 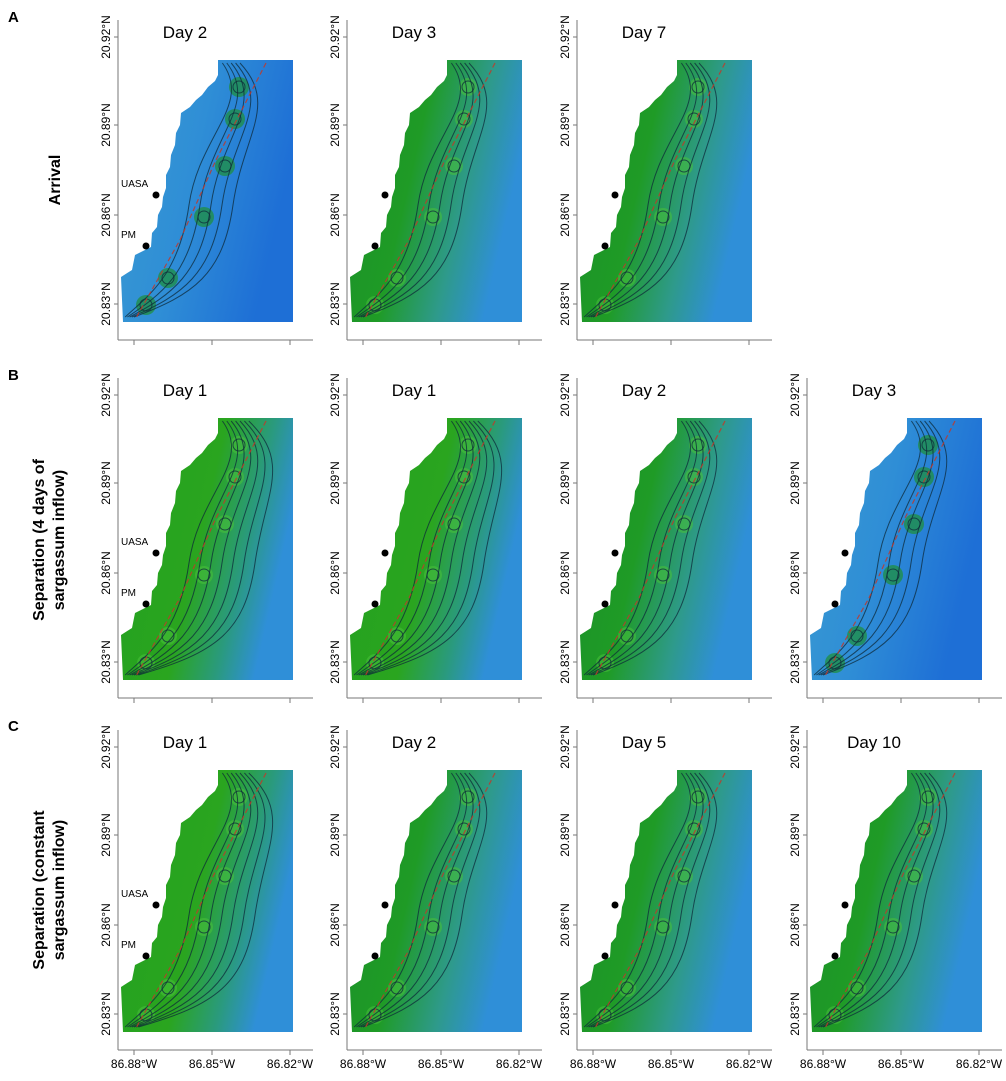 What do you see at coordinates (874, 742) in the screenshot?
I see `panel-title: Day 10` at bounding box center [874, 742].